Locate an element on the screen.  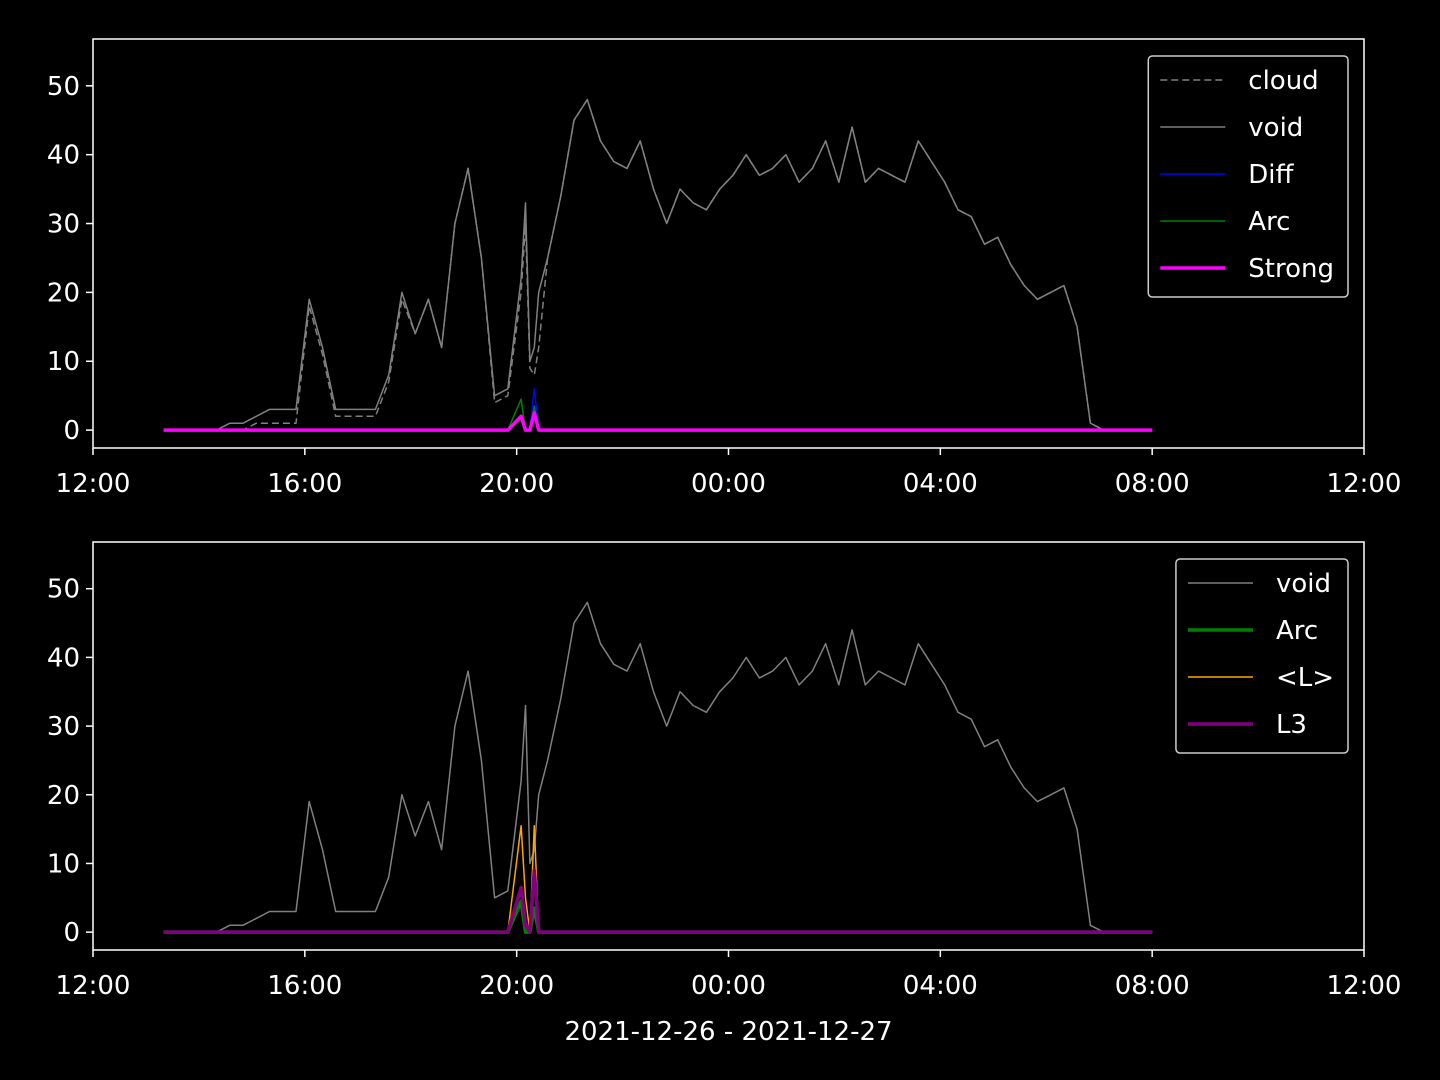
legend: void Arc <L> L3 is located at coordinates (1262, 656).